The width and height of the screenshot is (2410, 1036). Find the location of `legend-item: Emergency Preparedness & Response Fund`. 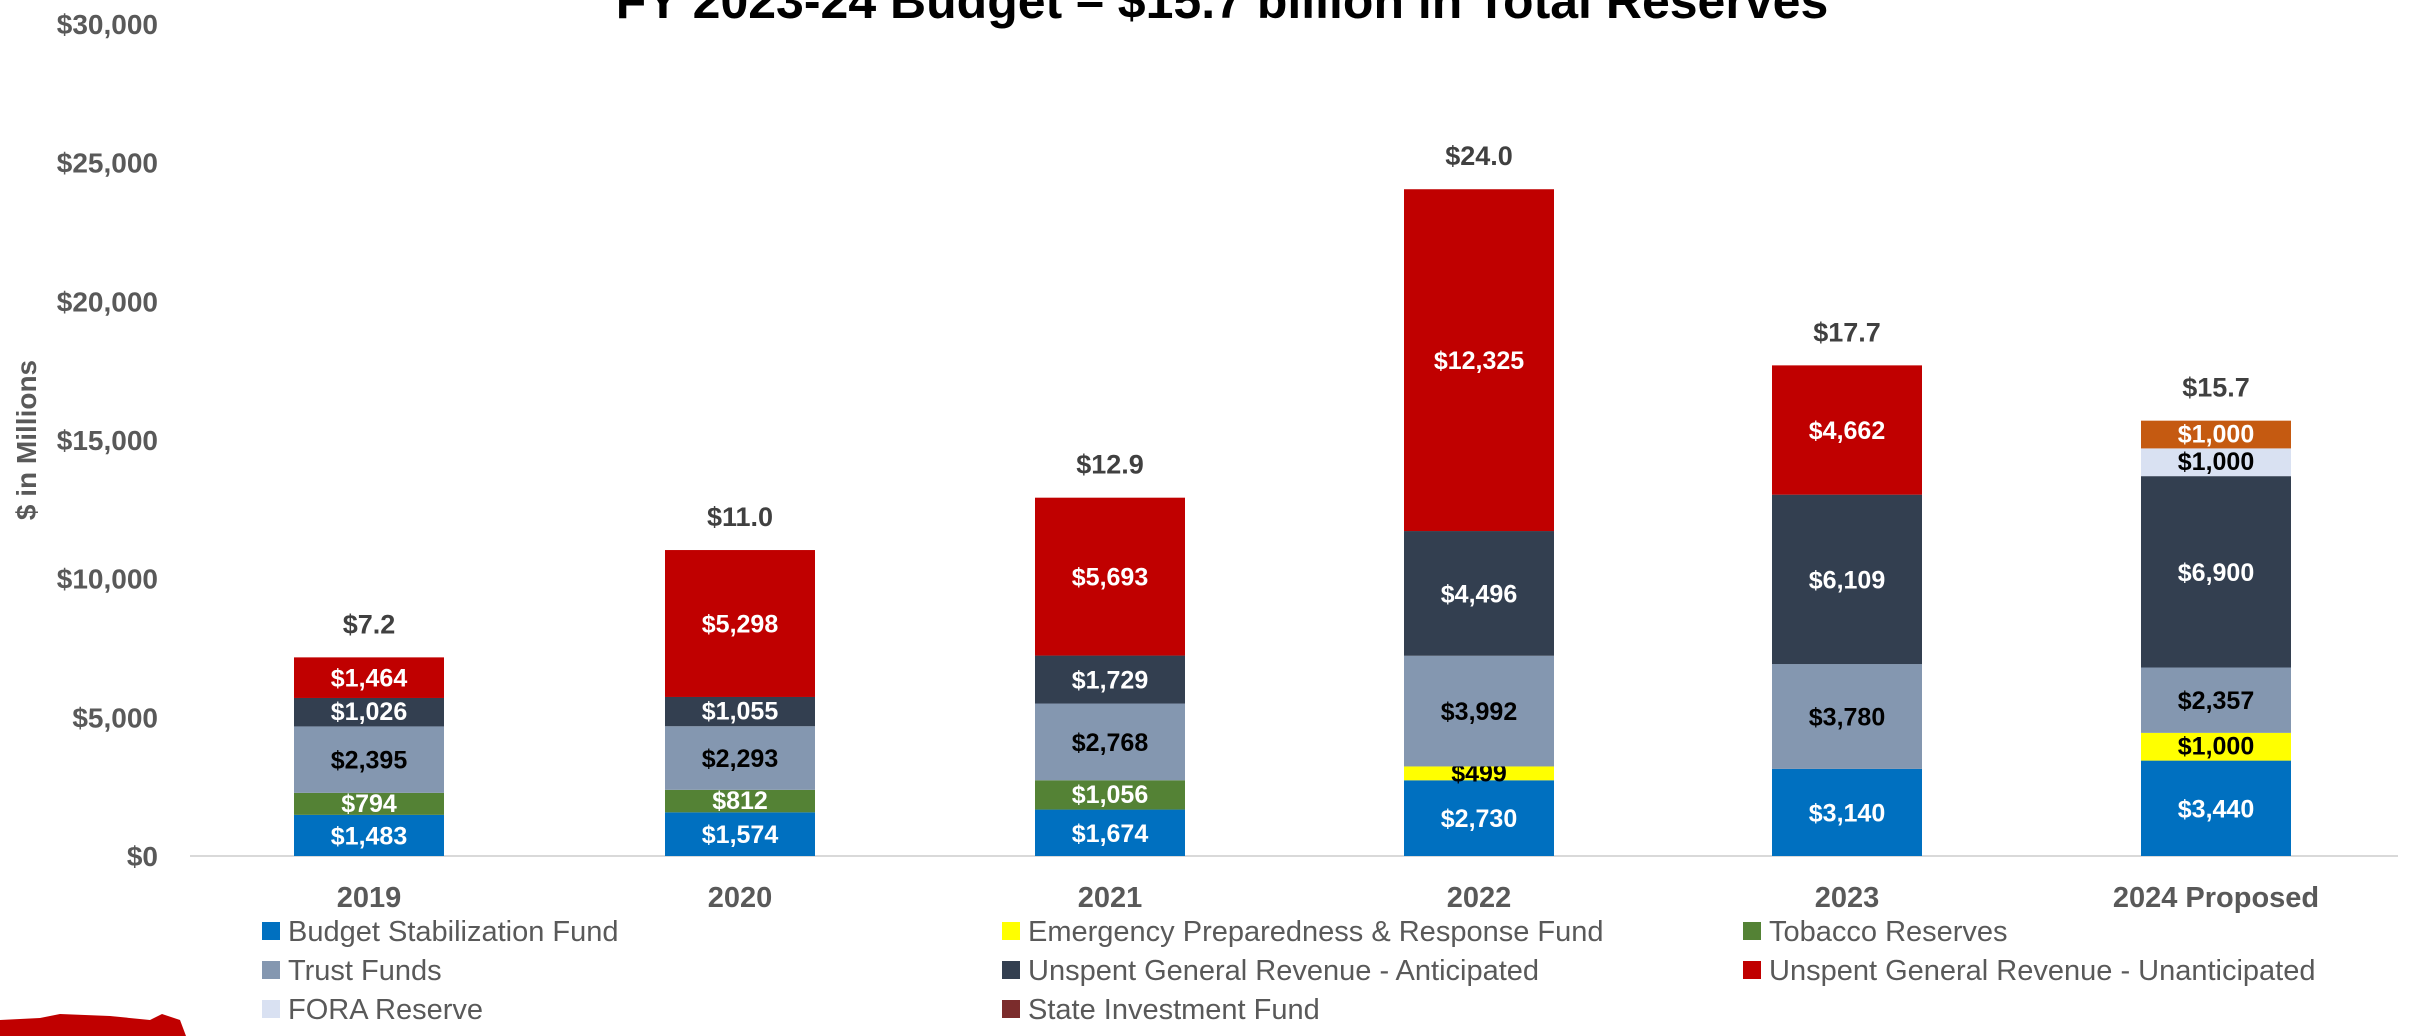

legend-item: Emergency Preparedness & Response Fund is located at coordinates (1302, 932).